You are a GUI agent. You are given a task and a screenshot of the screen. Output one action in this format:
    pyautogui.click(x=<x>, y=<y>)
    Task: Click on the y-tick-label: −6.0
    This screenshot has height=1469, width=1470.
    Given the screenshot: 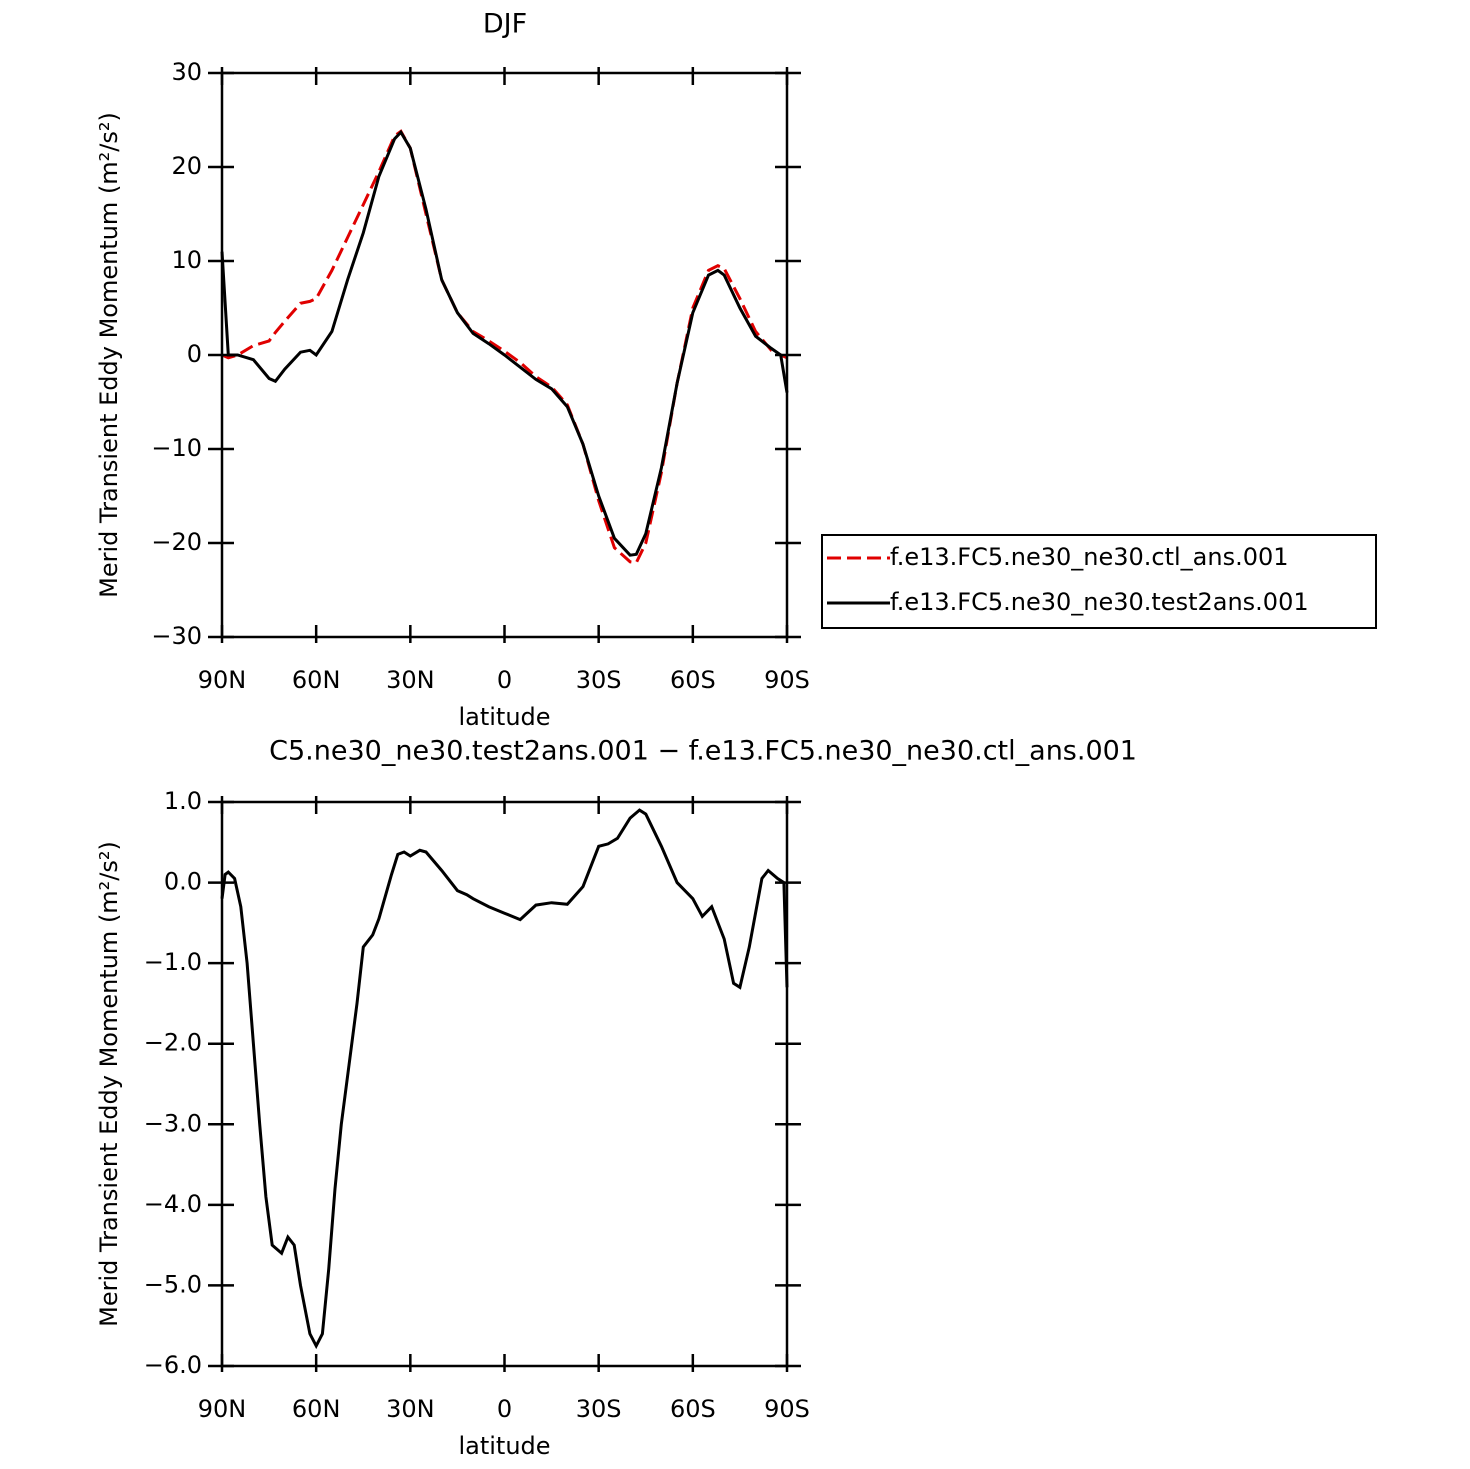 What is the action you would take?
    pyautogui.click(x=173, y=1365)
    